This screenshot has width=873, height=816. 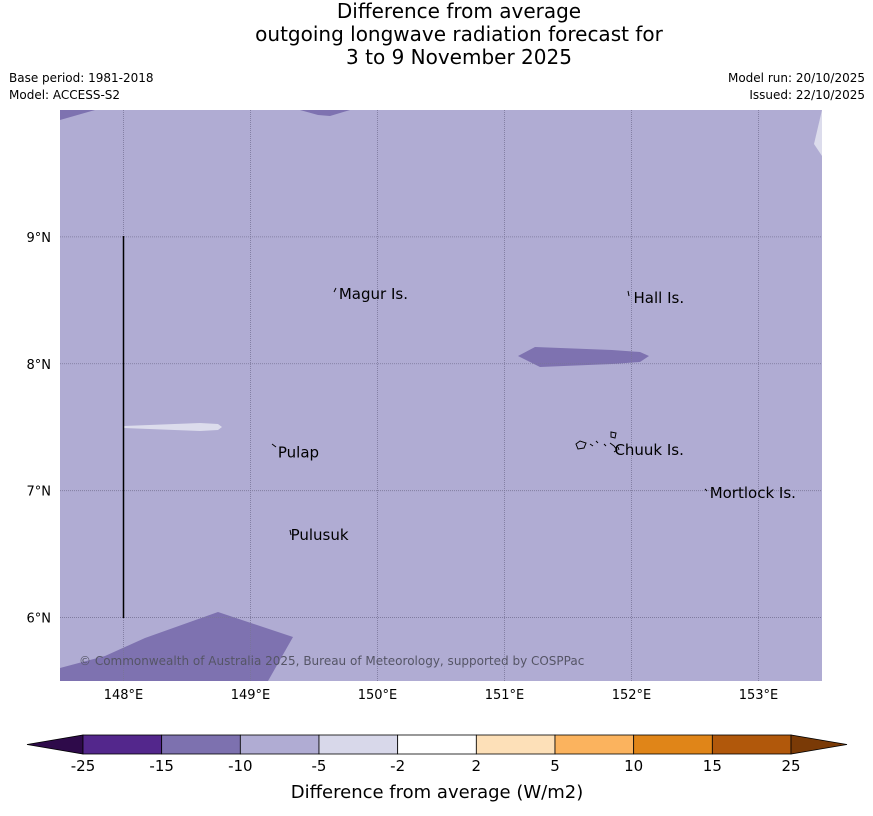 What do you see at coordinates (320, 535) in the screenshot?
I see `place-label: Pulusuk` at bounding box center [320, 535].